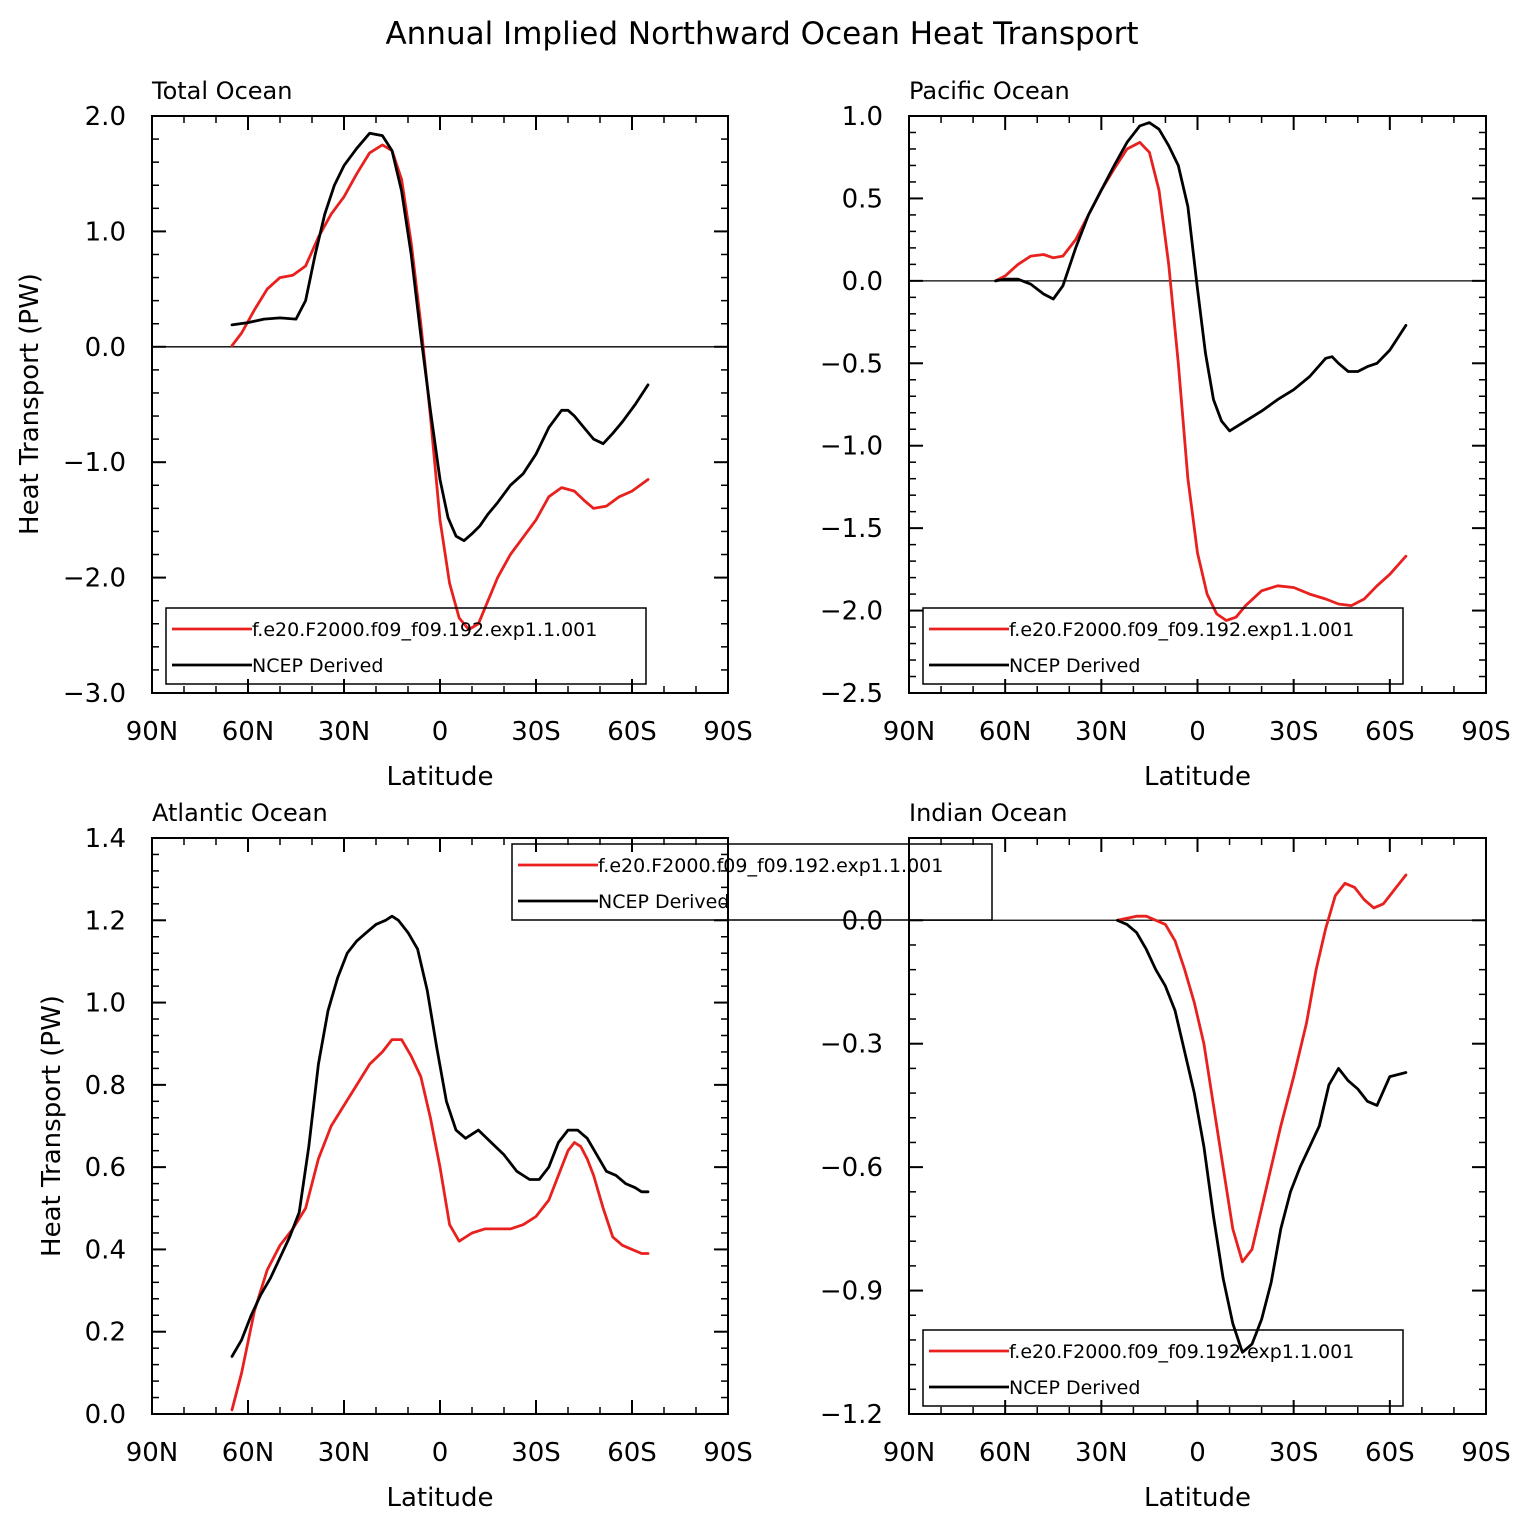 The image size is (1524, 1514). What do you see at coordinates (105, 1168) in the screenshot?
I see `y-tick-label: 0.6` at bounding box center [105, 1168].